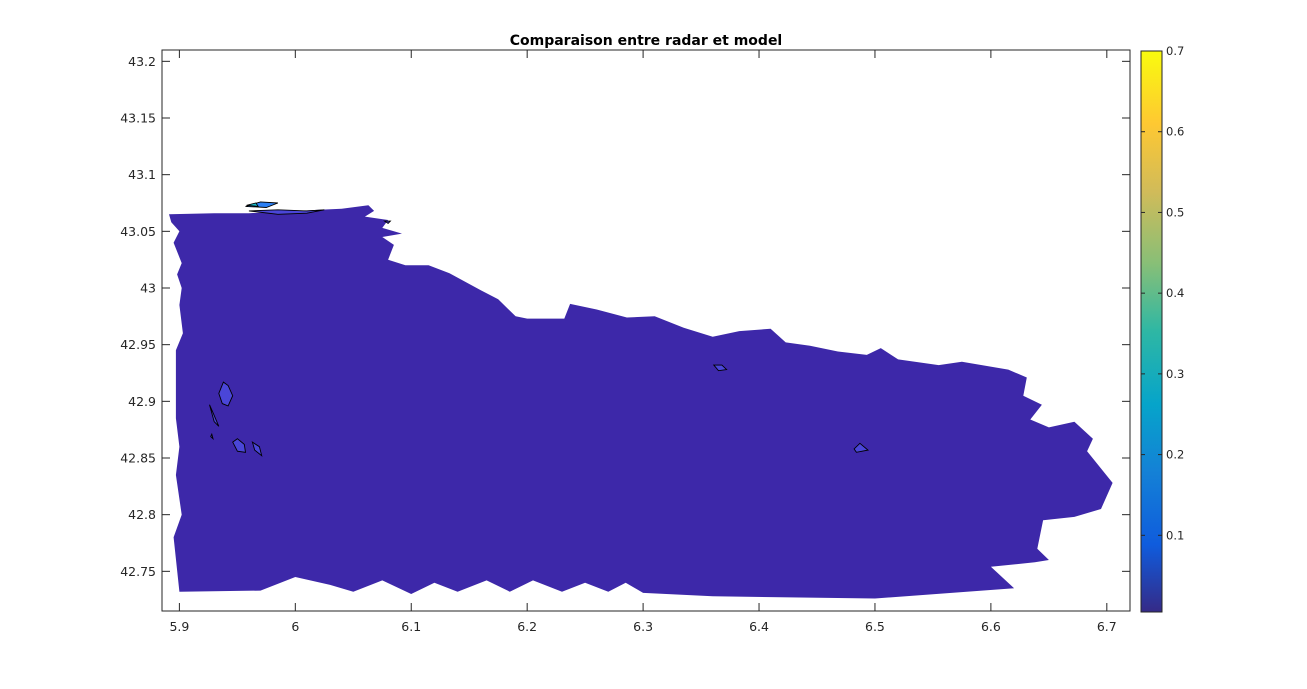 This screenshot has height=689, width=1307. I want to click on x-tick-label: 6.6, so click(991, 626).